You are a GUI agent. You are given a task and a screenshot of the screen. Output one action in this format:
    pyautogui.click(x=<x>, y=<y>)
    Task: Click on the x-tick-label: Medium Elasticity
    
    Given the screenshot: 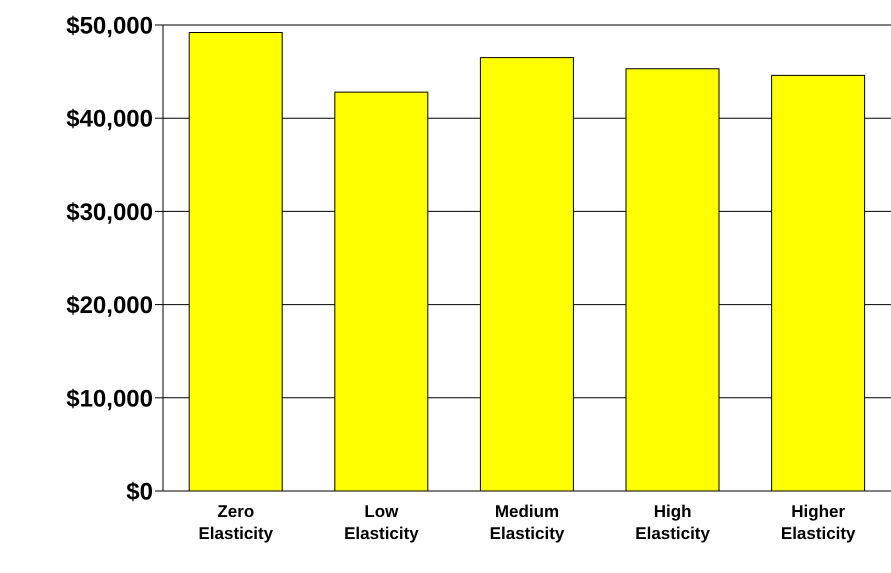 What is the action you would take?
    pyautogui.click(x=527, y=522)
    